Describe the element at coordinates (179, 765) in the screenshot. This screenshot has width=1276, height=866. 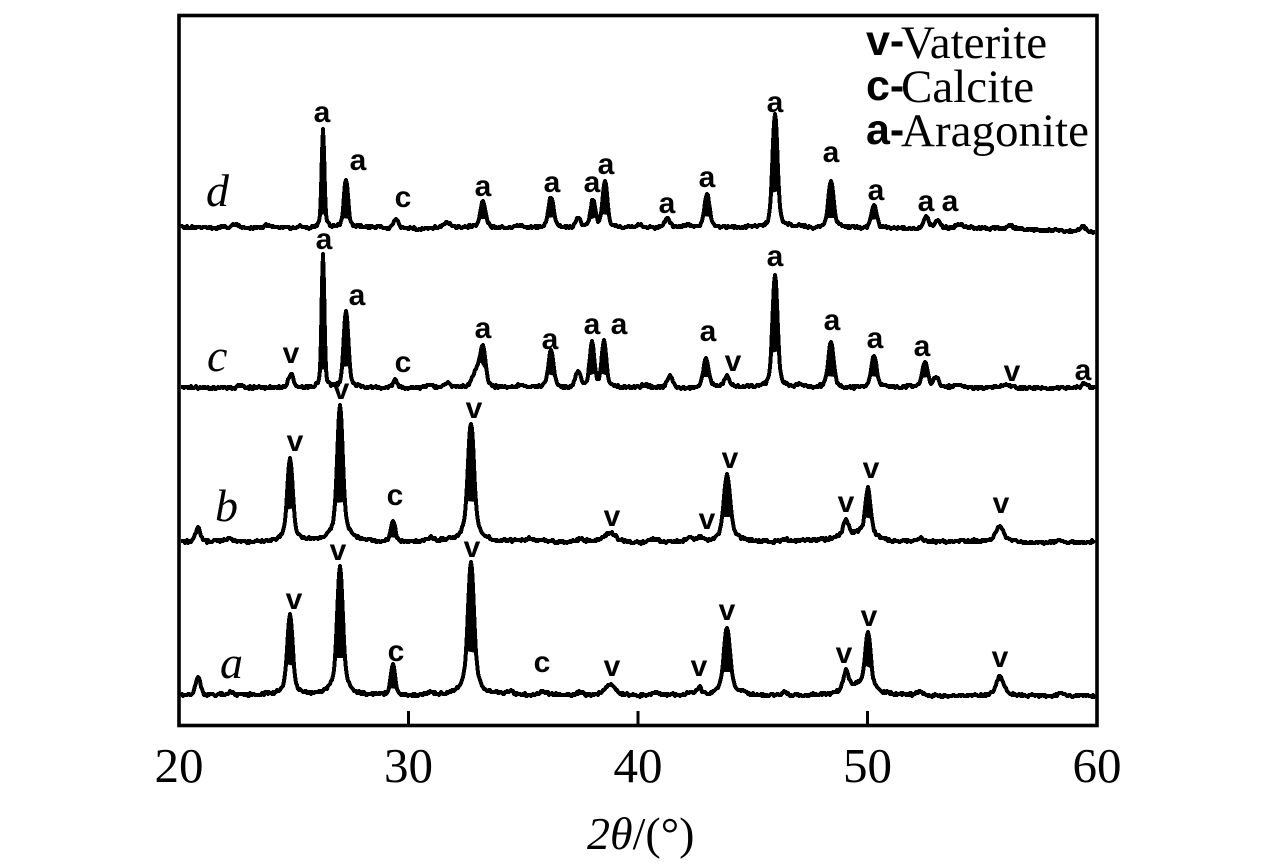
I see `svg-text: 20` at that location.